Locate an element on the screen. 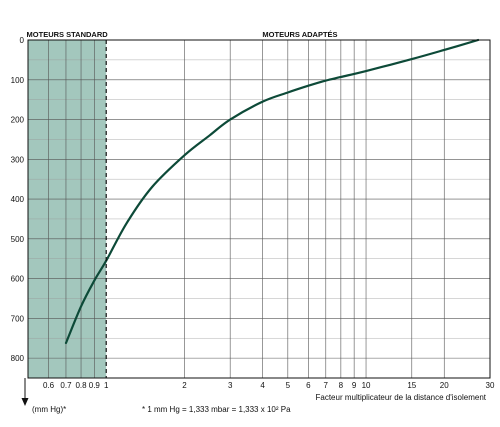  x-tick-label: 0.8 is located at coordinates (81, 385).